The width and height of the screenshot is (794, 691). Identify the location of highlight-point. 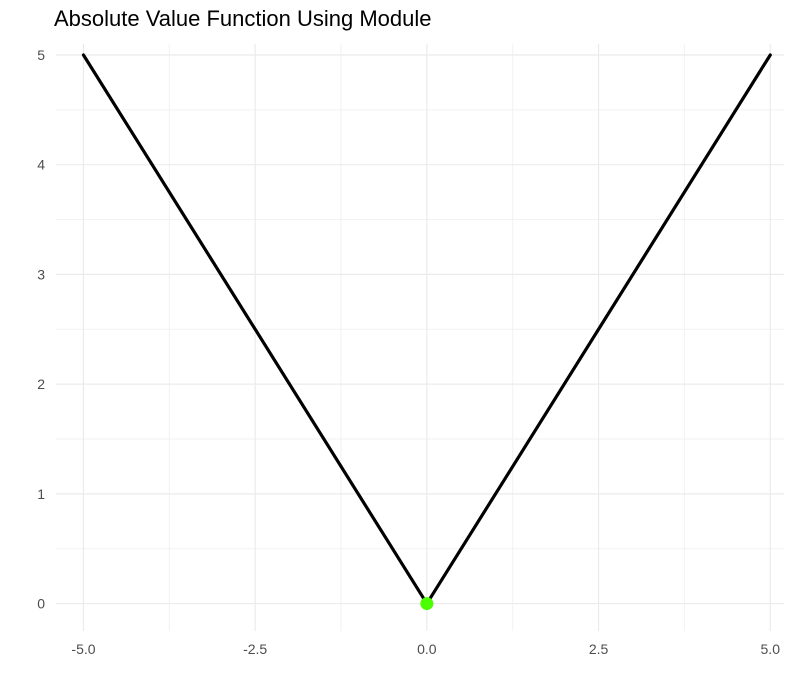
(427, 604).